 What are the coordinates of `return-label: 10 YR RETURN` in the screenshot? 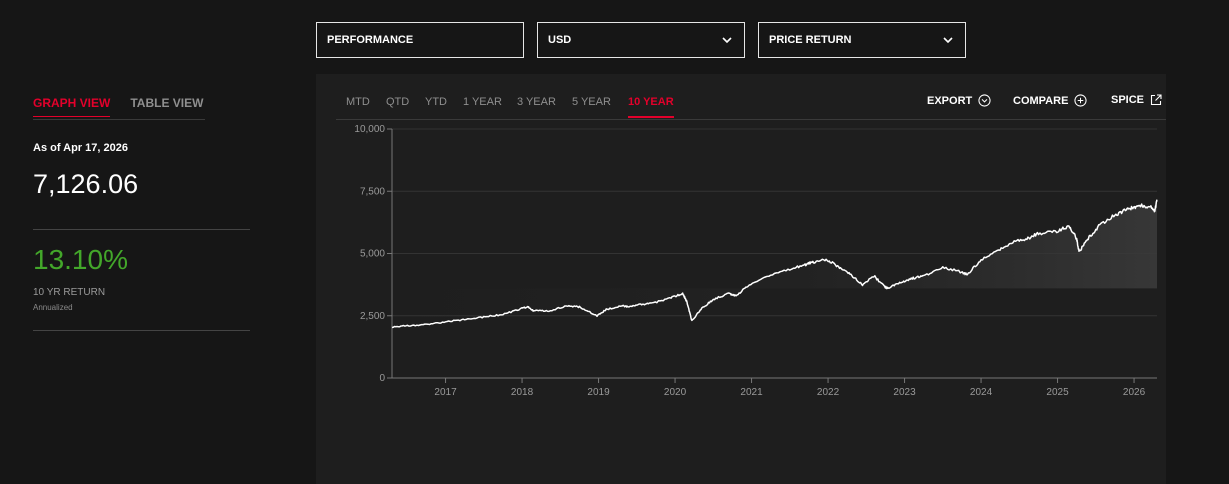 It's located at (69, 292).